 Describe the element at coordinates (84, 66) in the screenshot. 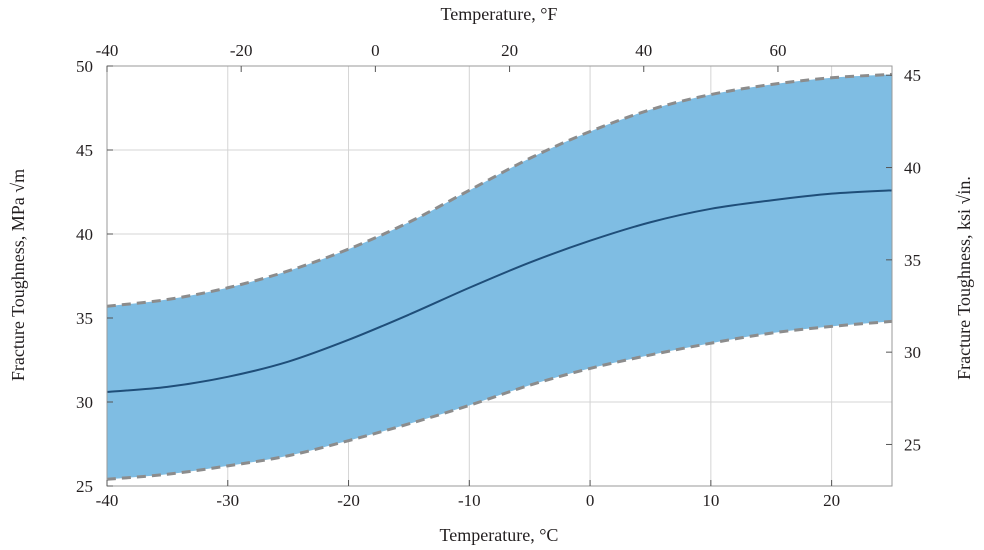

I see `left-tick-label: 50` at that location.